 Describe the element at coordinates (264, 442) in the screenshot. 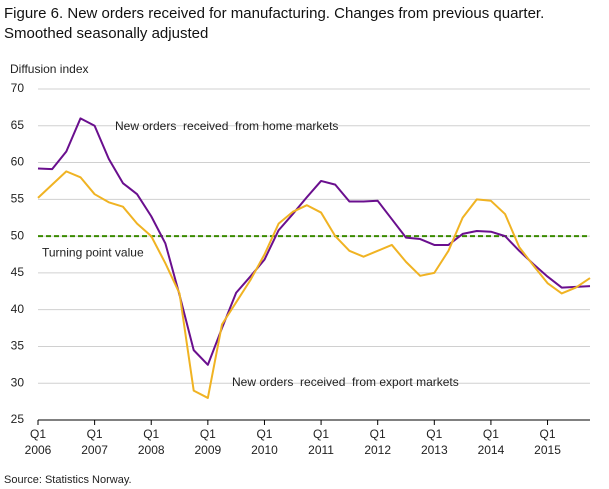

I see `x-tick-label: Q1 2010` at that location.